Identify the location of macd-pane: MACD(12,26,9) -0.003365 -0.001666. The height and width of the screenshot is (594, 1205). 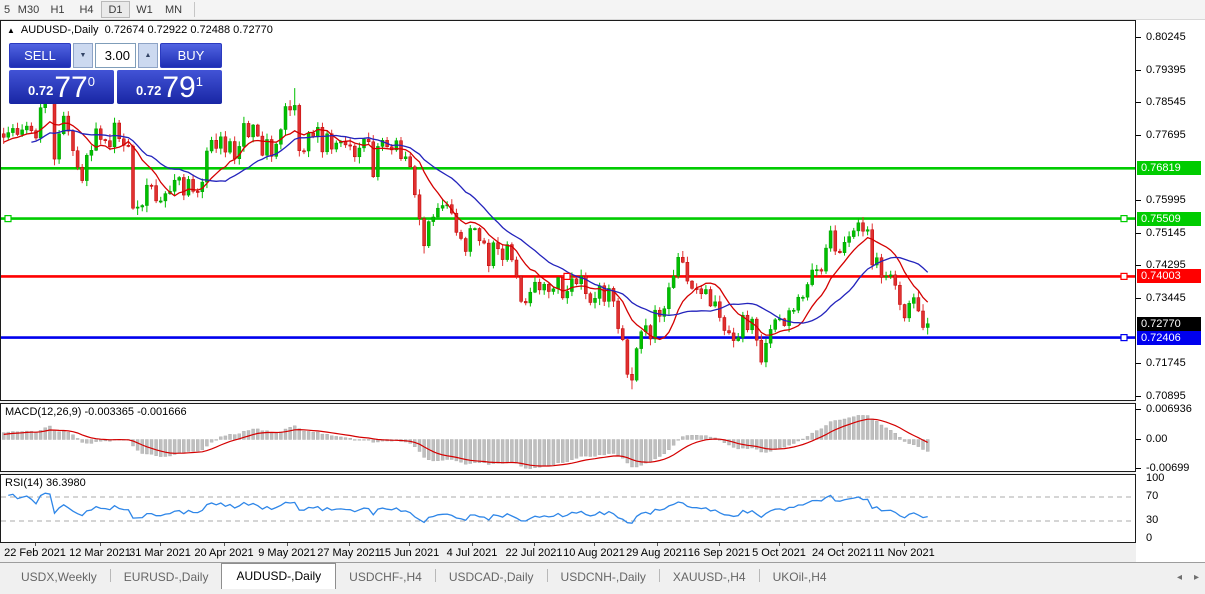
(568, 437).